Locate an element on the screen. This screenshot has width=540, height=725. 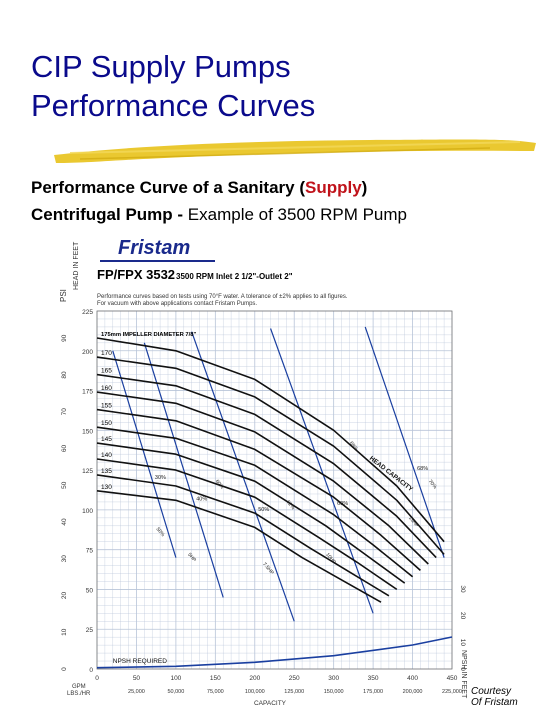
courtesy-line1: Courtesy is located at coordinates (491, 691).